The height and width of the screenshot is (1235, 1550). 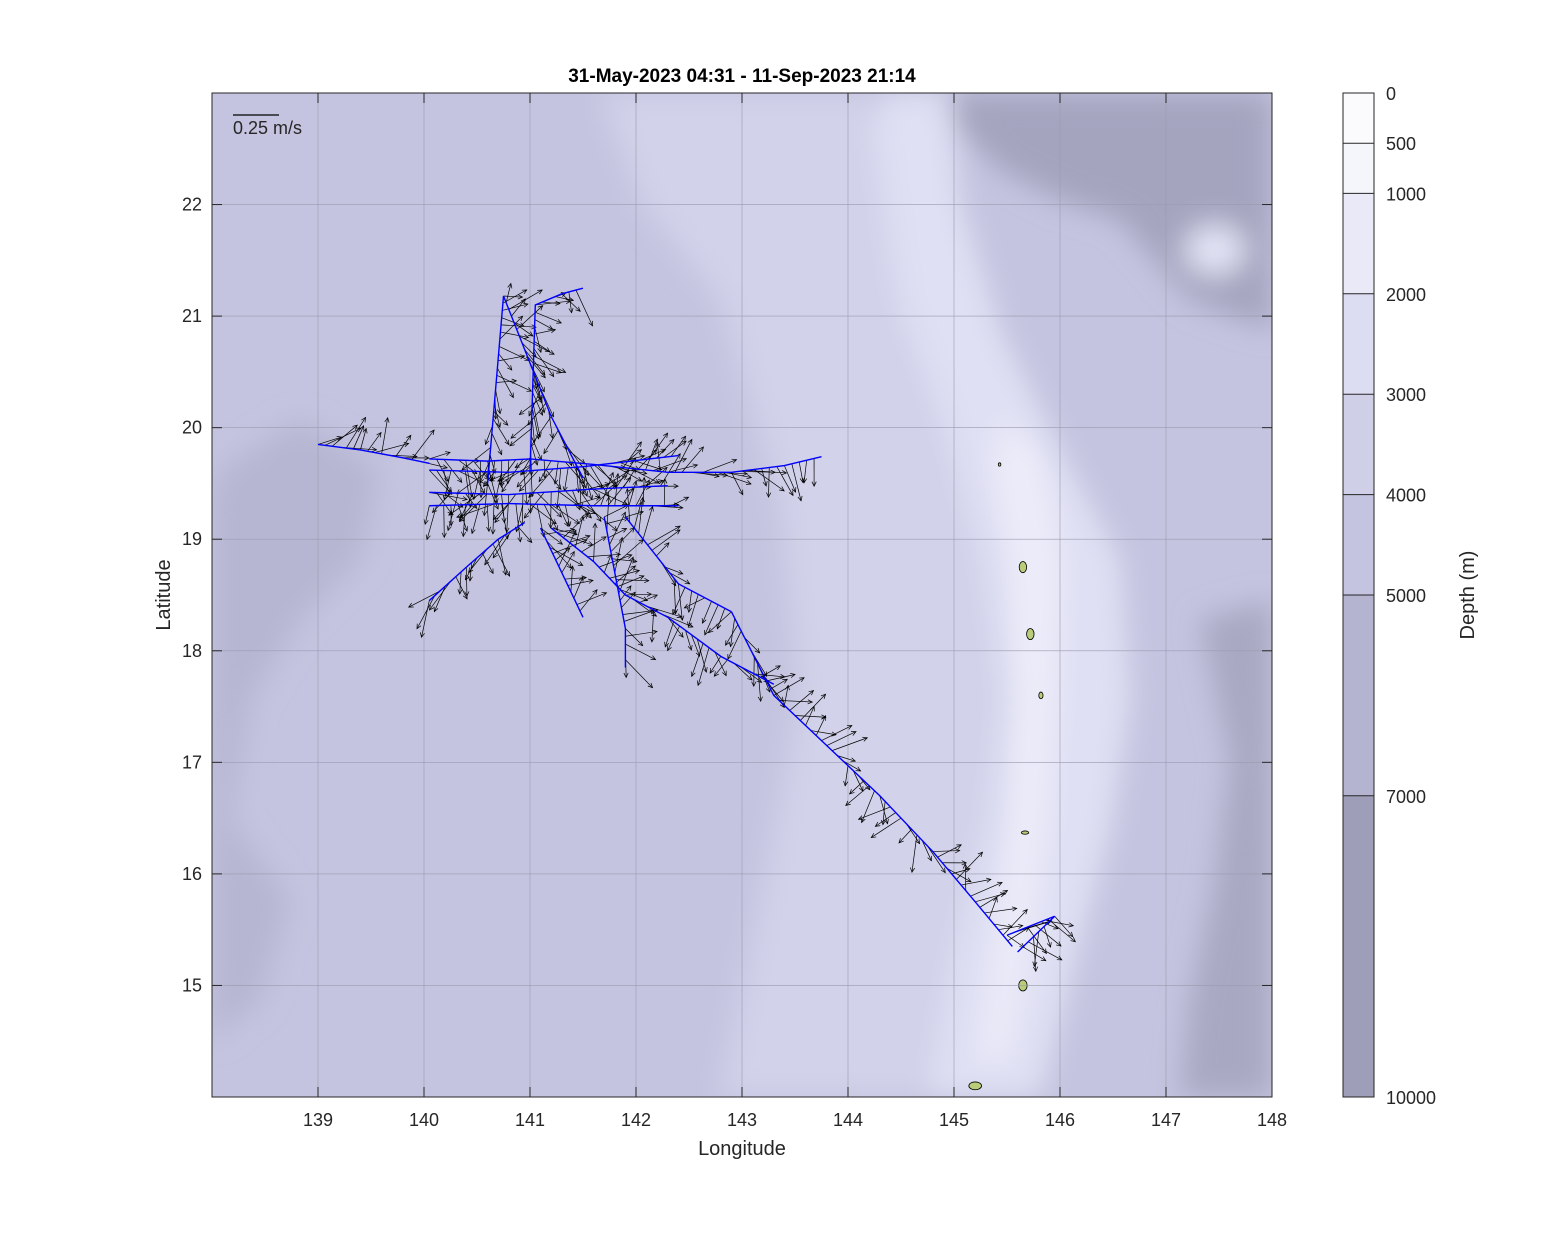 What do you see at coordinates (192, 985) in the screenshot?
I see `y-tick-label-15: 15` at bounding box center [192, 985].